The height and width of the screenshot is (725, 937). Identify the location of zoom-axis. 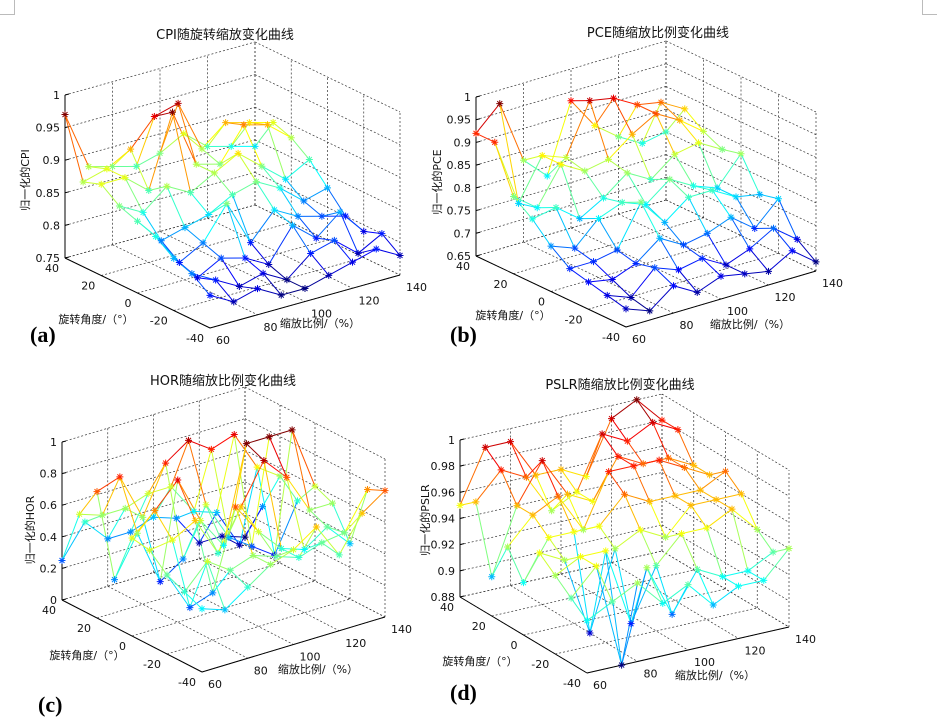
(305, 301).